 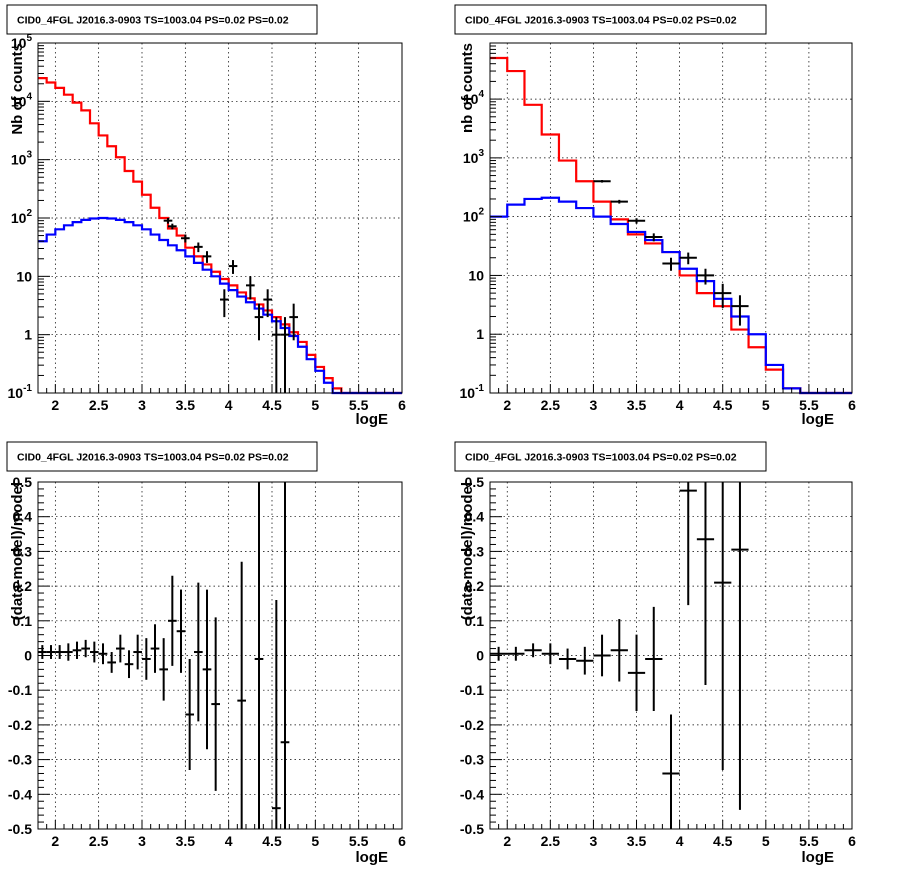 What do you see at coordinates (20, 725) in the screenshot?
I see `y-tick-label: -0.2` at bounding box center [20, 725].